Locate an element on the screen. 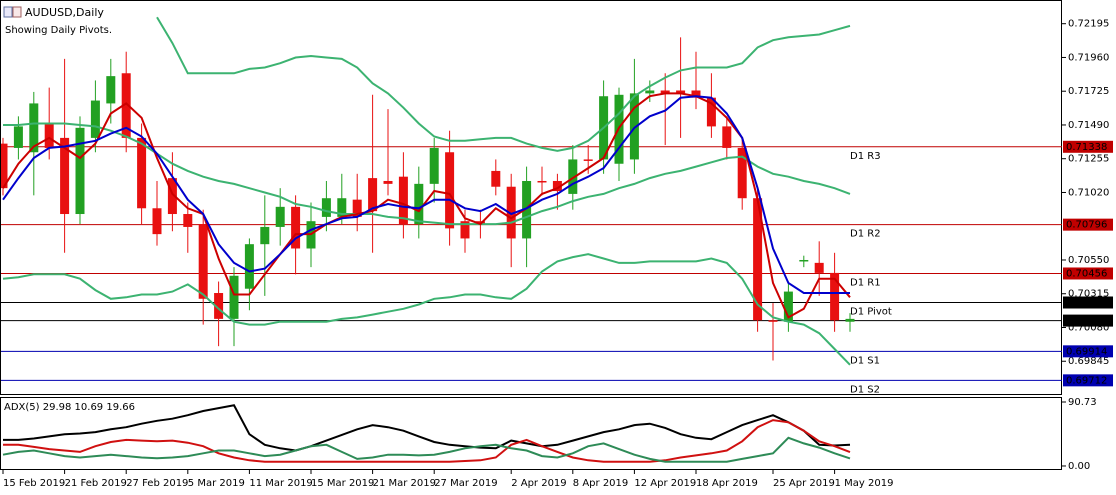  adx-plot is located at coordinates (426, 433).